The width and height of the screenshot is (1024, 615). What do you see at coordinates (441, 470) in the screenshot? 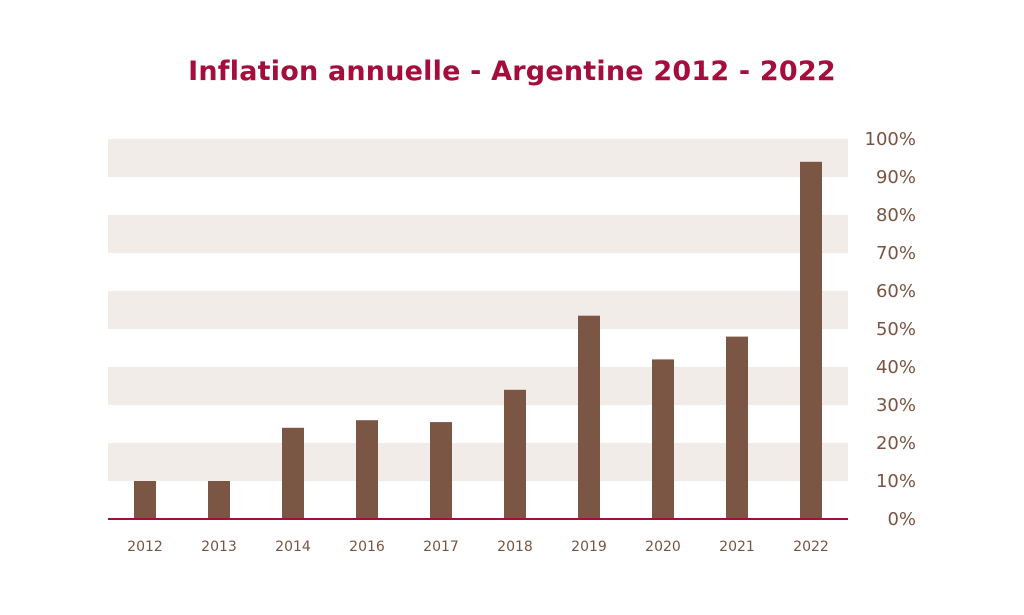
I see `bar-2017` at bounding box center [441, 470].